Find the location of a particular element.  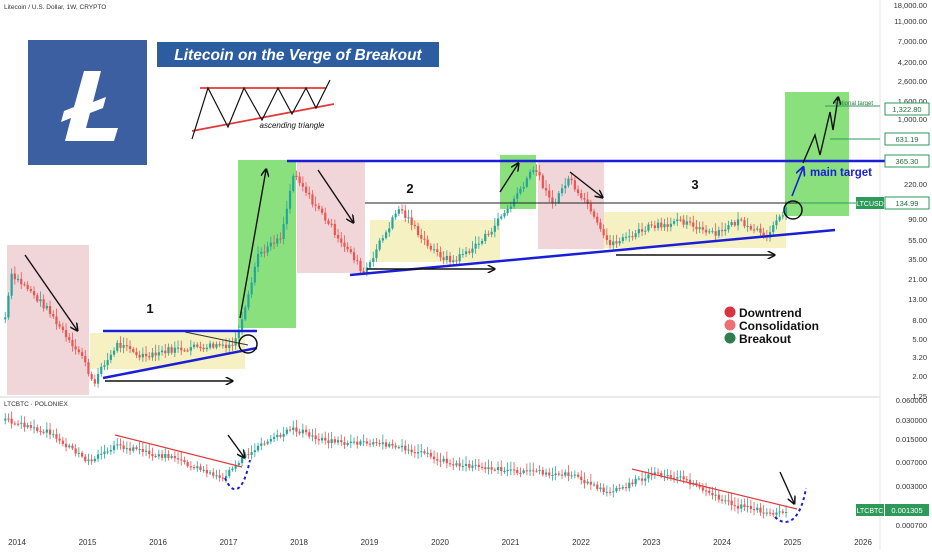

symbol-tag-label: LTCUSD is located at coordinates (869, 204).